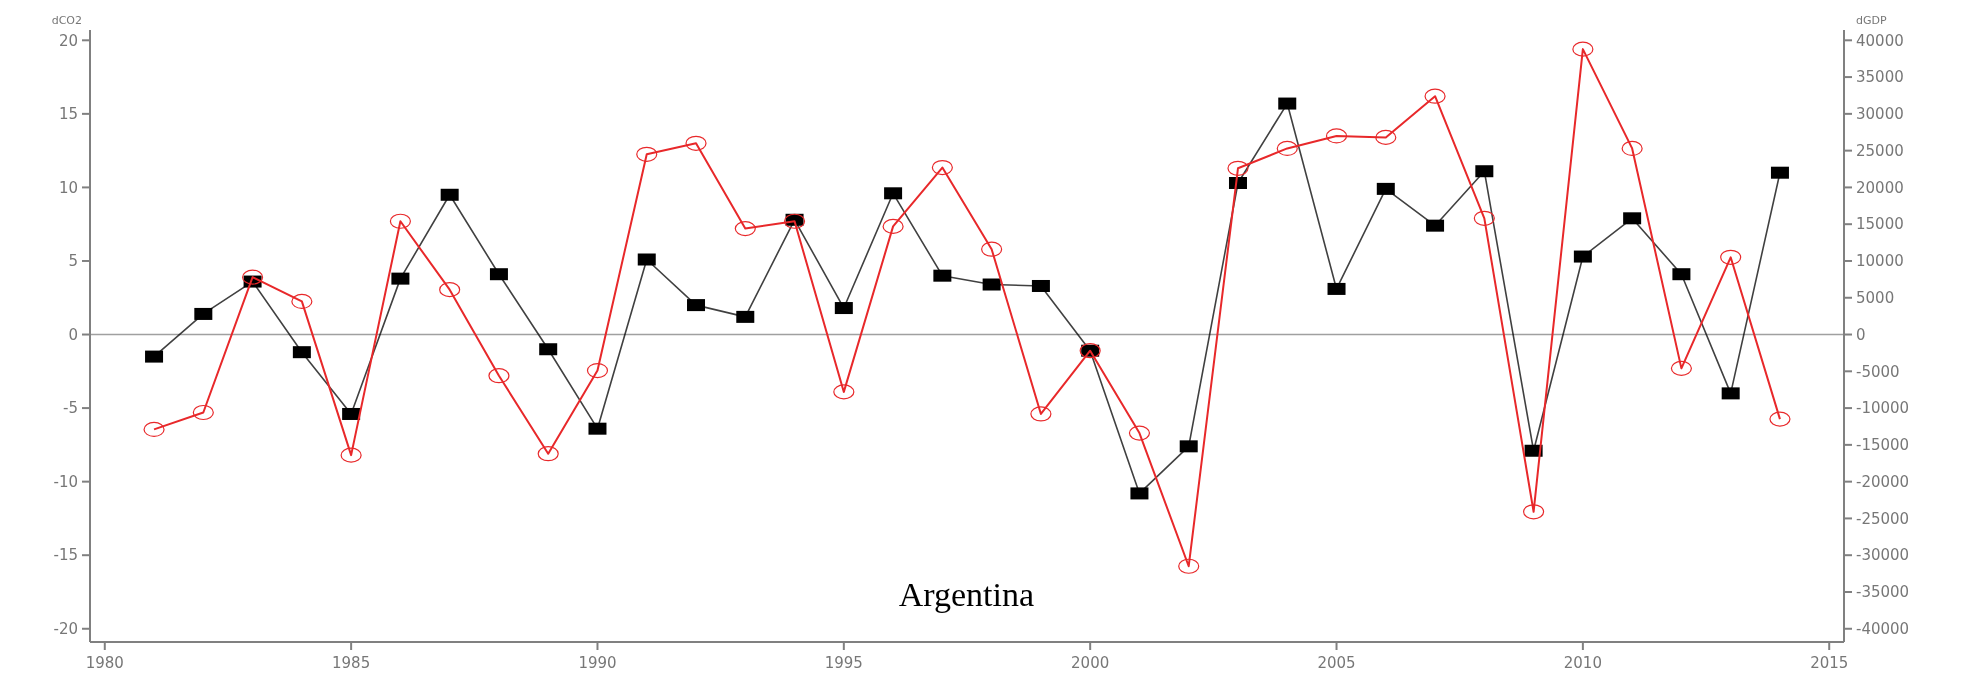 The image size is (1972, 700). Describe the element at coordinates (65, 555) in the screenshot. I see `y-tick-label: -15` at that location.